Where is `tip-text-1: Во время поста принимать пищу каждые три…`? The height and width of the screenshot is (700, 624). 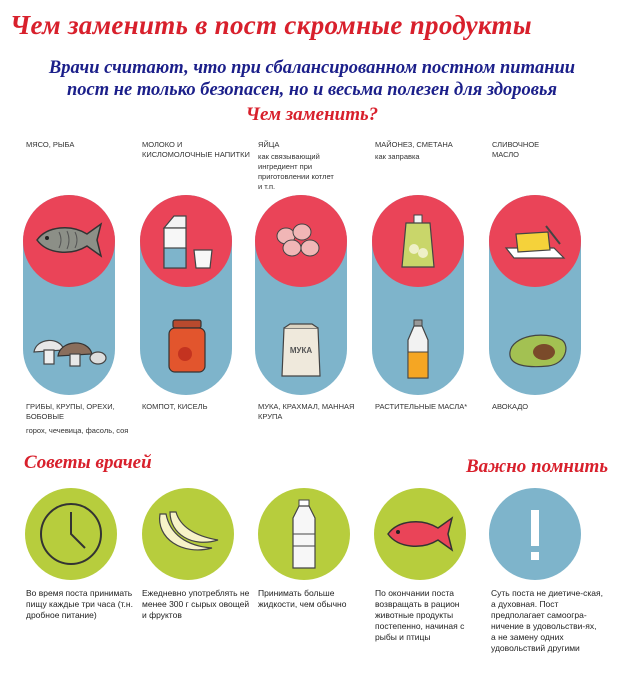 tip-text-1: Во время поста принимать пищу каждые три… is located at coordinates (79, 604).